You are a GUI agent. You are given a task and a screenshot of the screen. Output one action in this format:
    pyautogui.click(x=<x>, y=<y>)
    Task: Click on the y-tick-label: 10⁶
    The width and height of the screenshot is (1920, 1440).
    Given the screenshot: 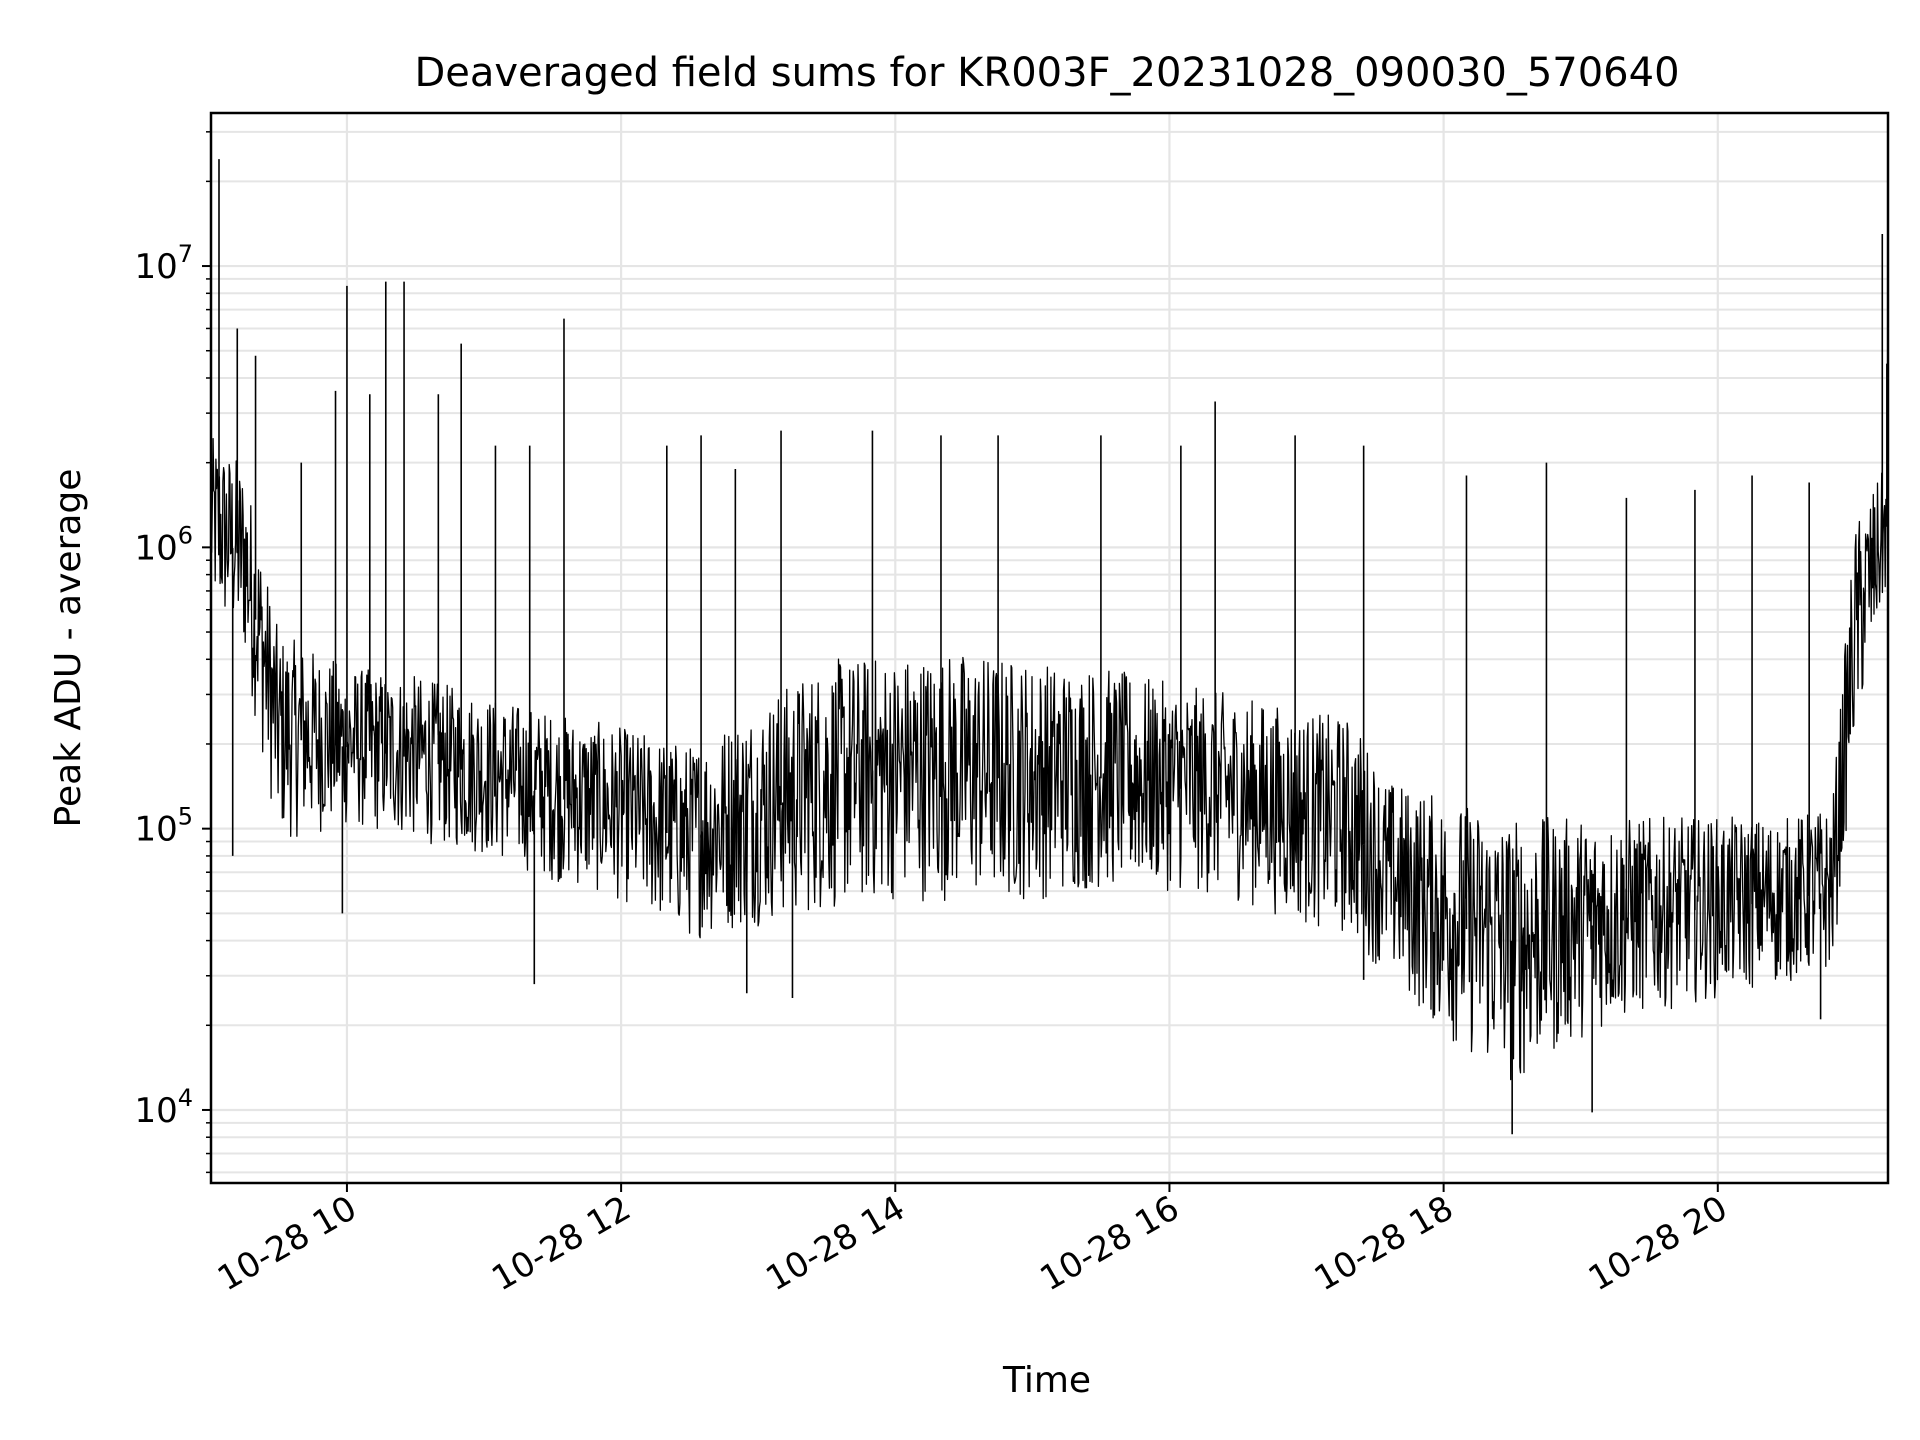 What is the action you would take?
    pyautogui.click(x=163, y=544)
    